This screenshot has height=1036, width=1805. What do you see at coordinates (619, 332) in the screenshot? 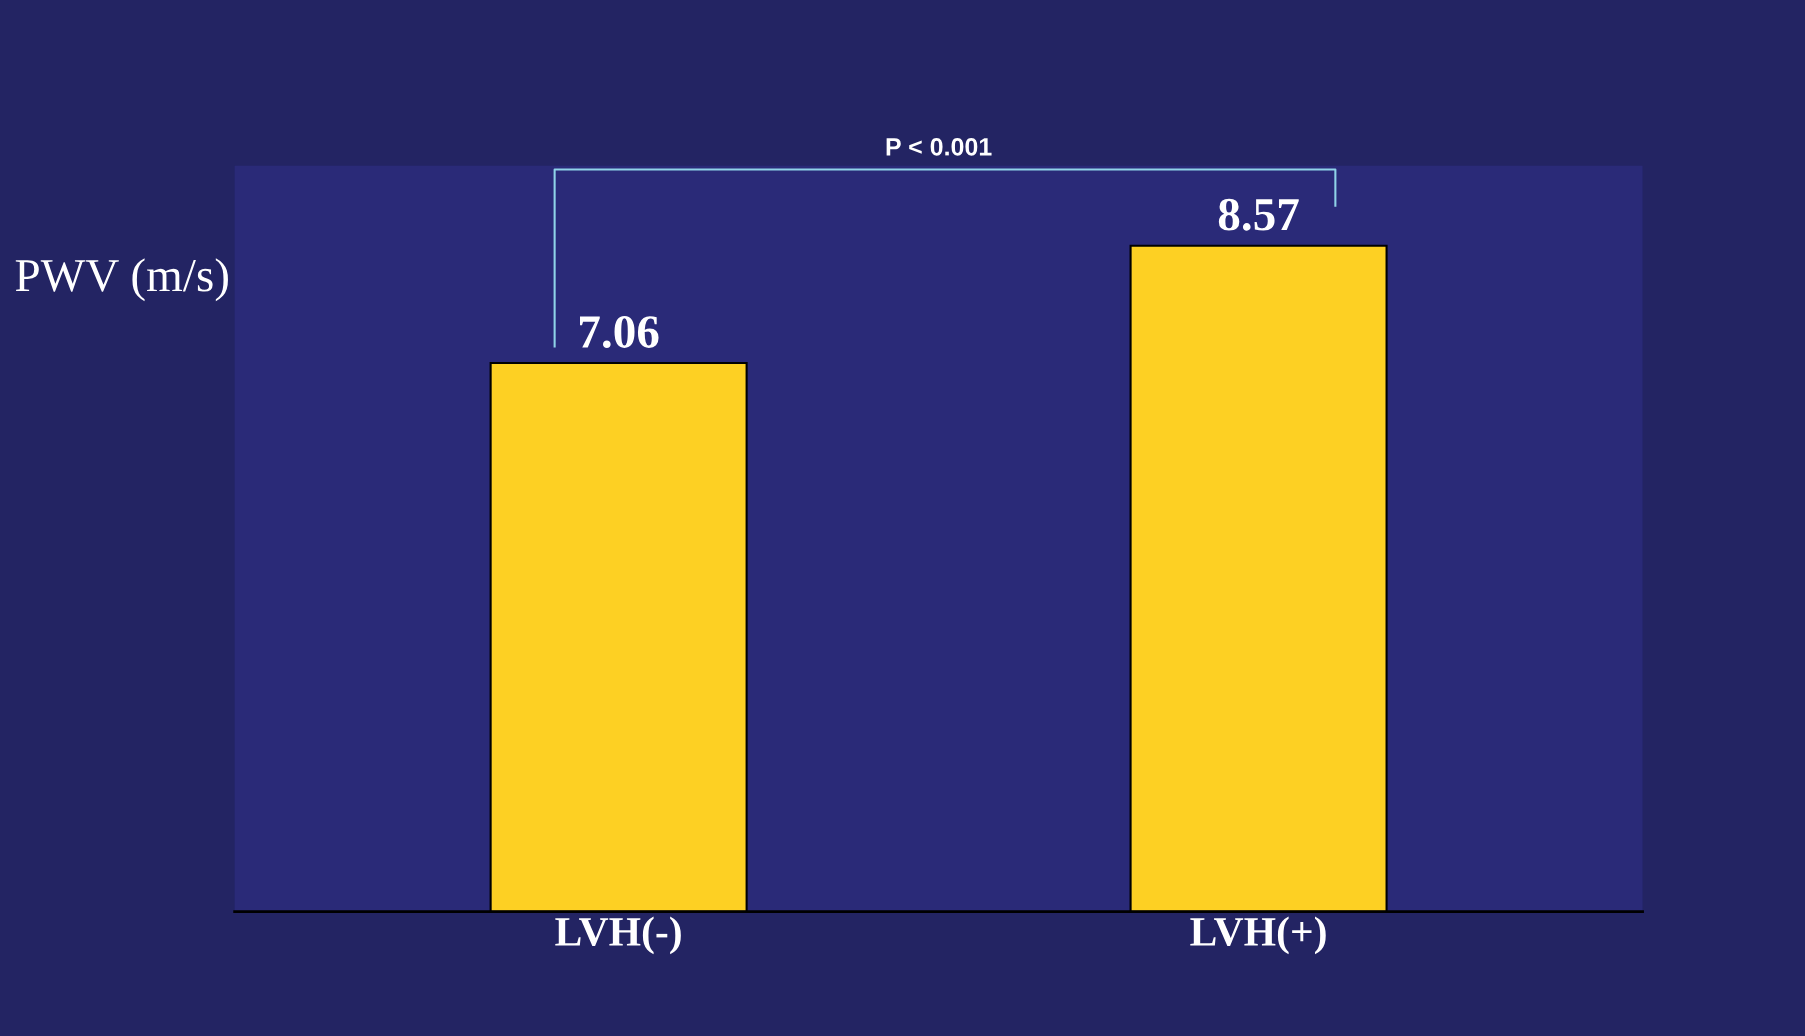
I see `data-label: 7.06` at bounding box center [619, 332].